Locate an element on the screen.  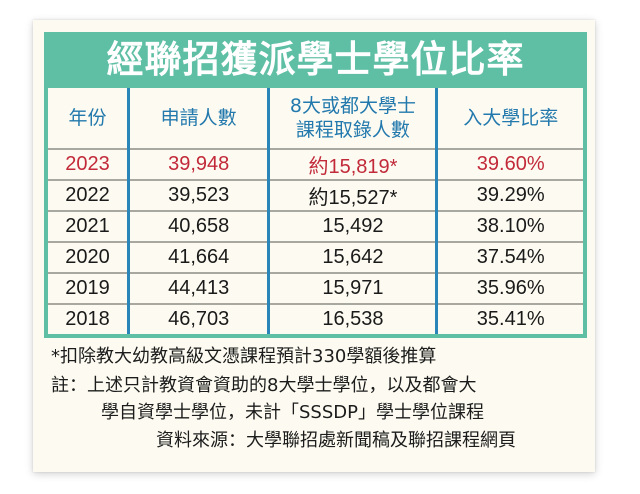
table-row: 2022 39,523 約15,527* 39.29% is located at coordinates (315, 195).